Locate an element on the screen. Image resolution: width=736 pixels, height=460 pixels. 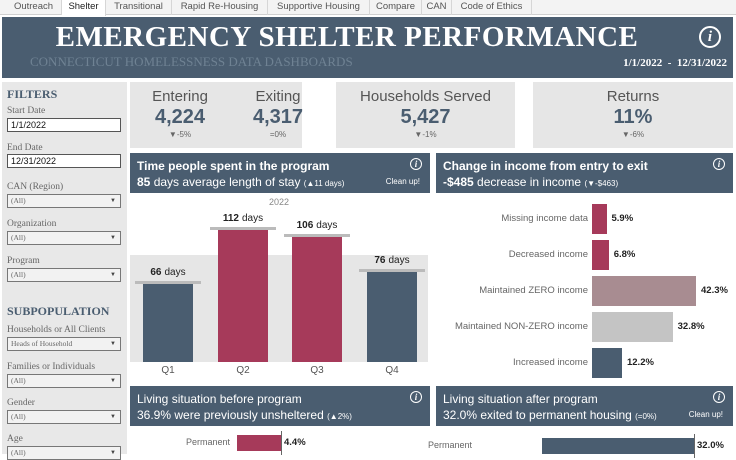
bar-value-label: 32.8% is located at coordinates (691, 326).